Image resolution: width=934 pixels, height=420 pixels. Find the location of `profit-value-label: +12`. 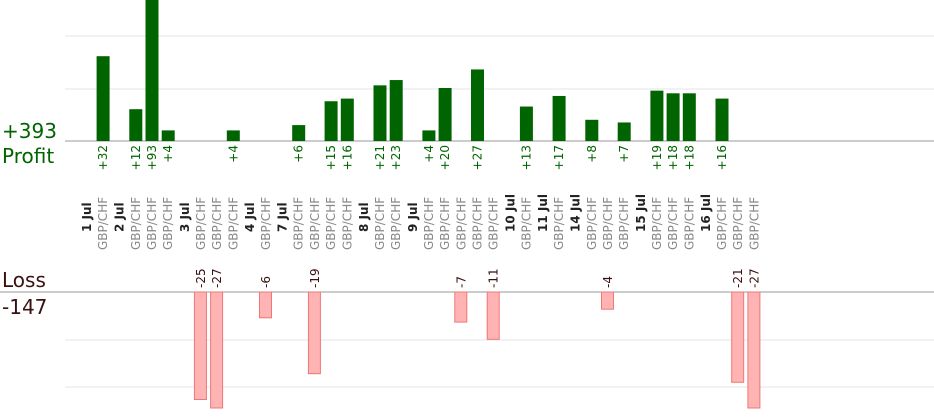

profit-value-label: +12 is located at coordinates (136, 157).